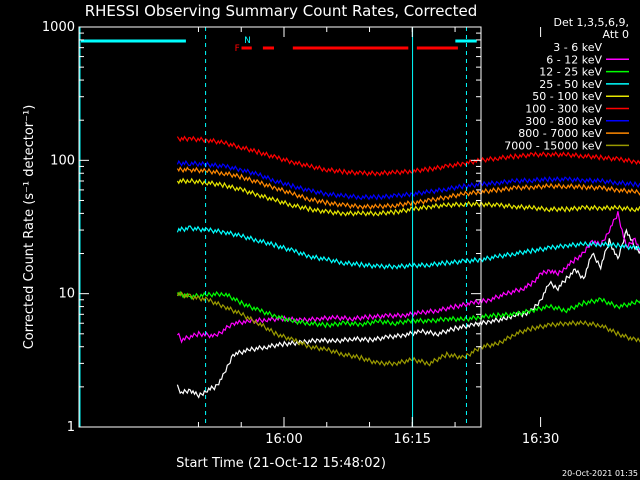 The width and height of the screenshot is (640, 480). I want to click on y-tick-label: 1, so click(71, 427).